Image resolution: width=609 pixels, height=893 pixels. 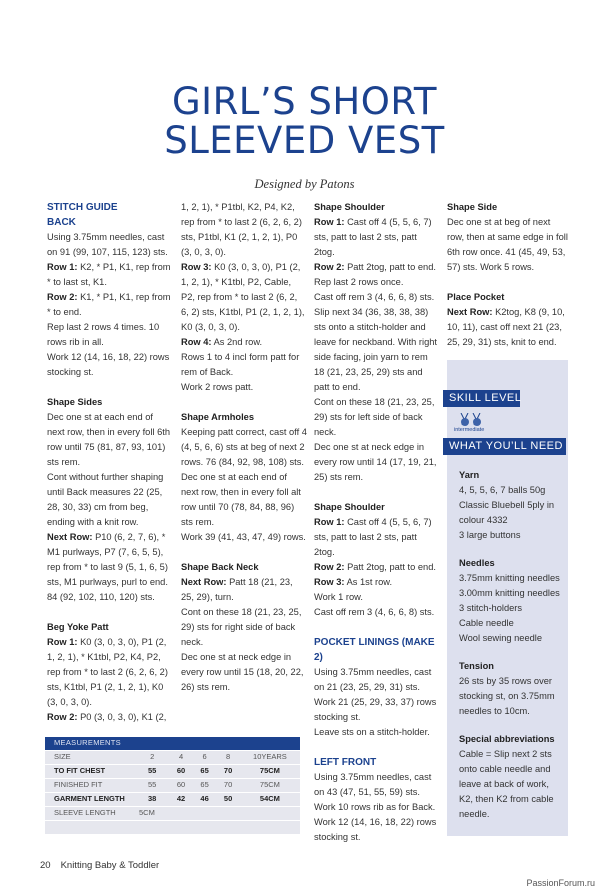 I want to click on instruction-paragraph: Work 2 rows patt., so click(x=244, y=387).